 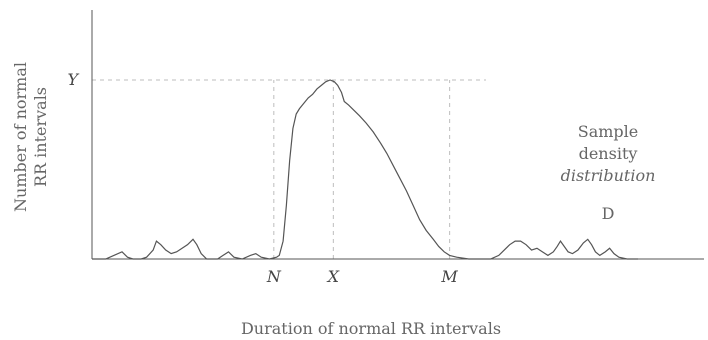 I want to click on x-tick-label-n: N, so click(x=274, y=276).